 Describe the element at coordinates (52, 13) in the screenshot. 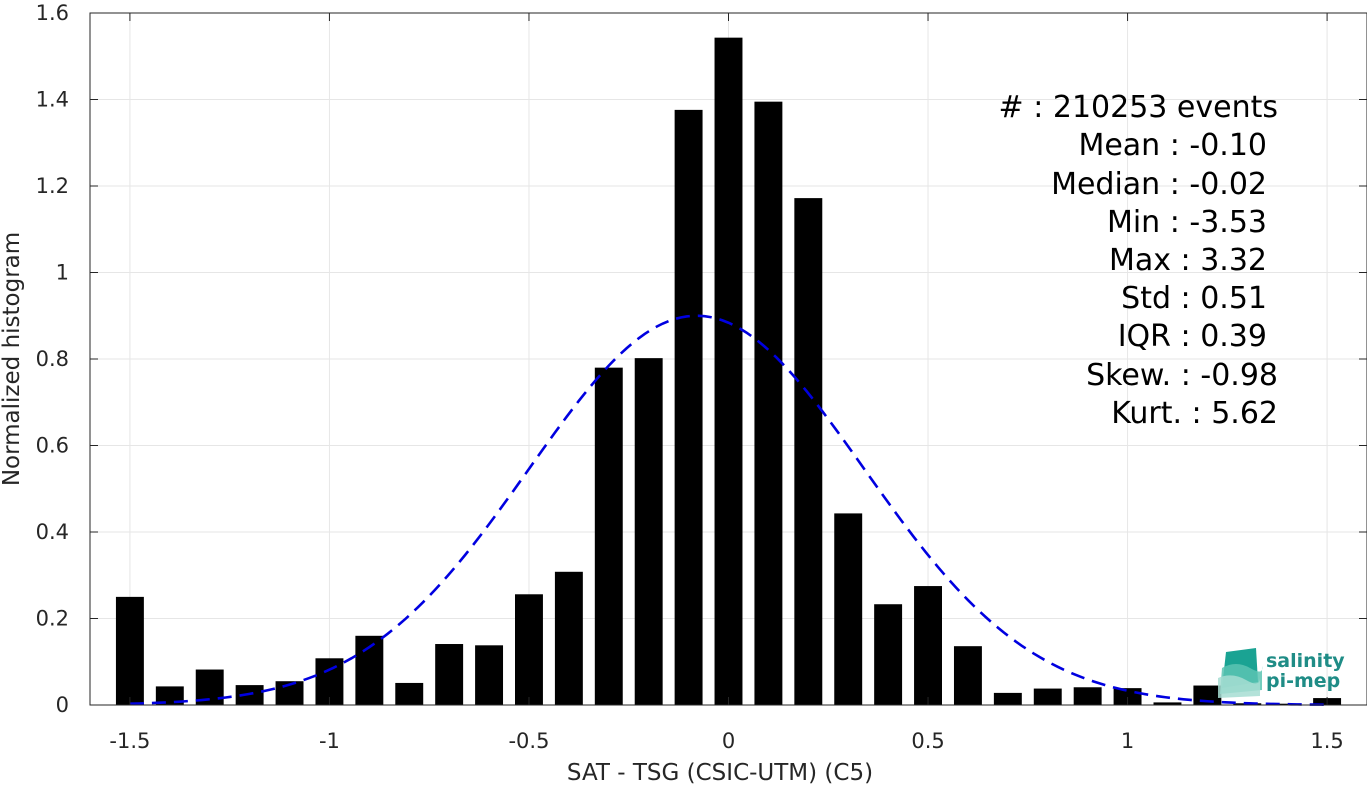

I see `y-tick-label: 1.6` at that location.